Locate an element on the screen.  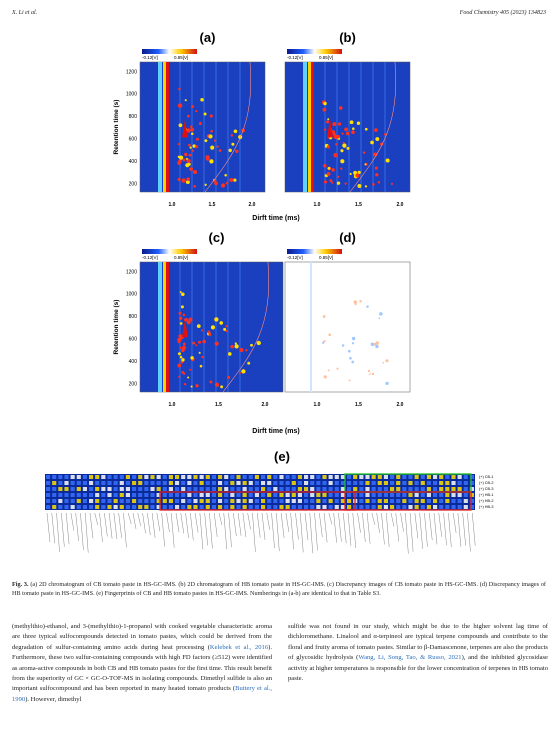
highlight-box is located at coordinates (257, 501).